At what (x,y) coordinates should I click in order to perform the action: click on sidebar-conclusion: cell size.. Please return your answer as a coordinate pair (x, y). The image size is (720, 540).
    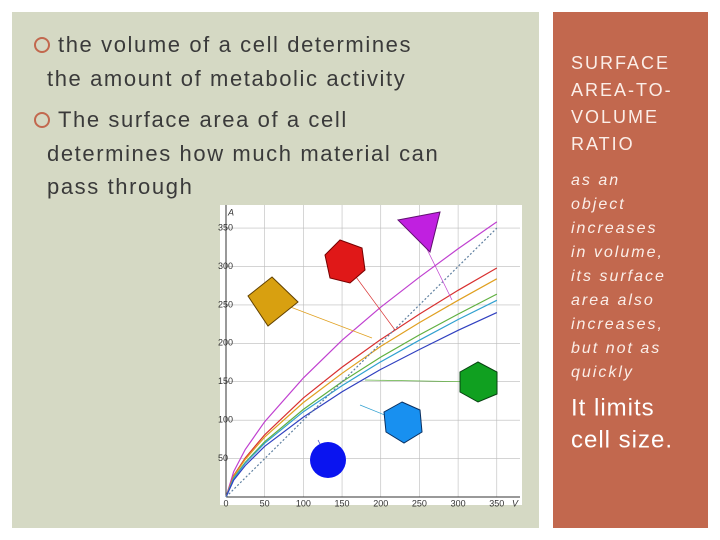
    Looking at the image, I should click on (622, 439).